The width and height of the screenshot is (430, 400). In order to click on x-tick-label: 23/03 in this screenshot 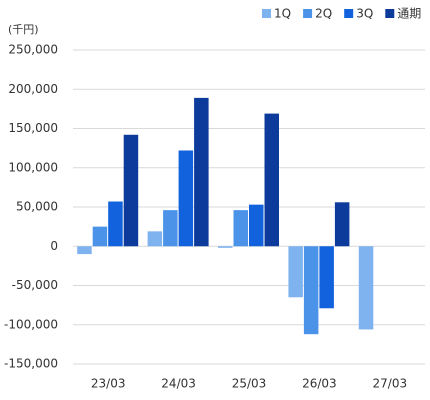, I will do `click(108, 384)`.